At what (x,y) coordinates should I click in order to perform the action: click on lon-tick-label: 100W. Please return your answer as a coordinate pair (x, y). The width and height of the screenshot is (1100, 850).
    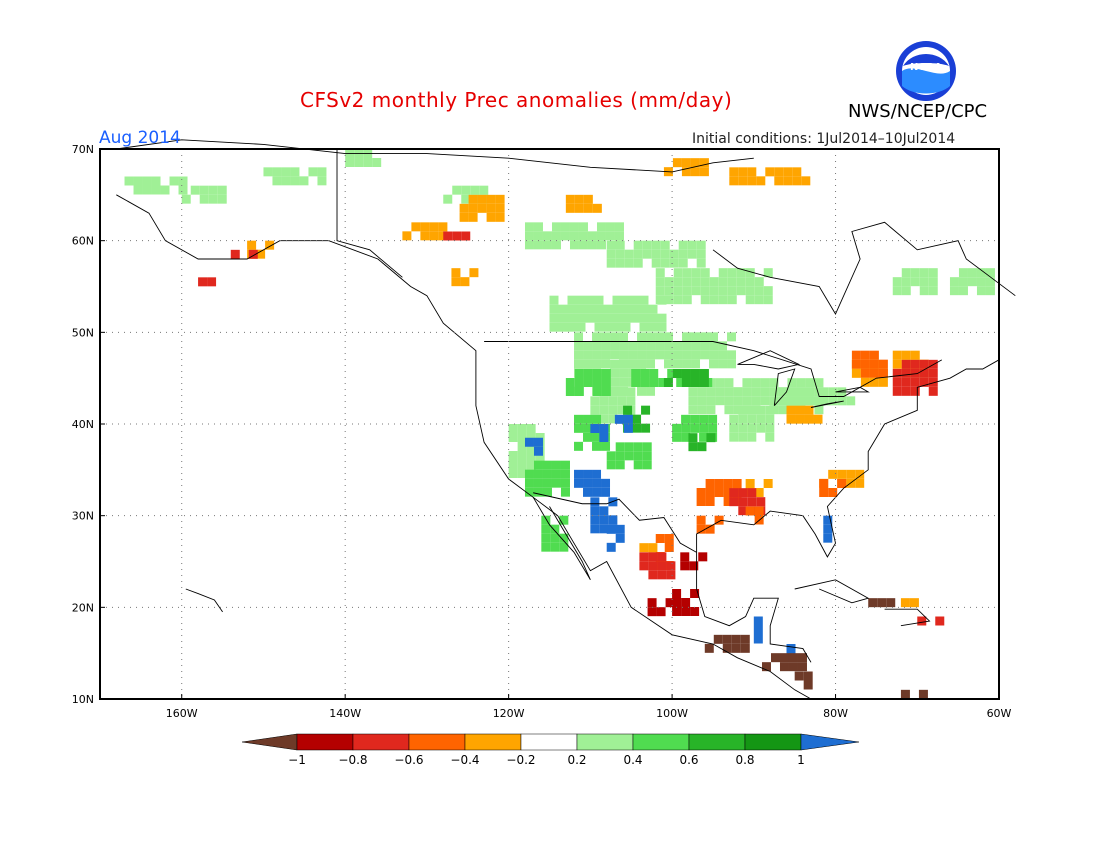
    Looking at the image, I should click on (672, 713).